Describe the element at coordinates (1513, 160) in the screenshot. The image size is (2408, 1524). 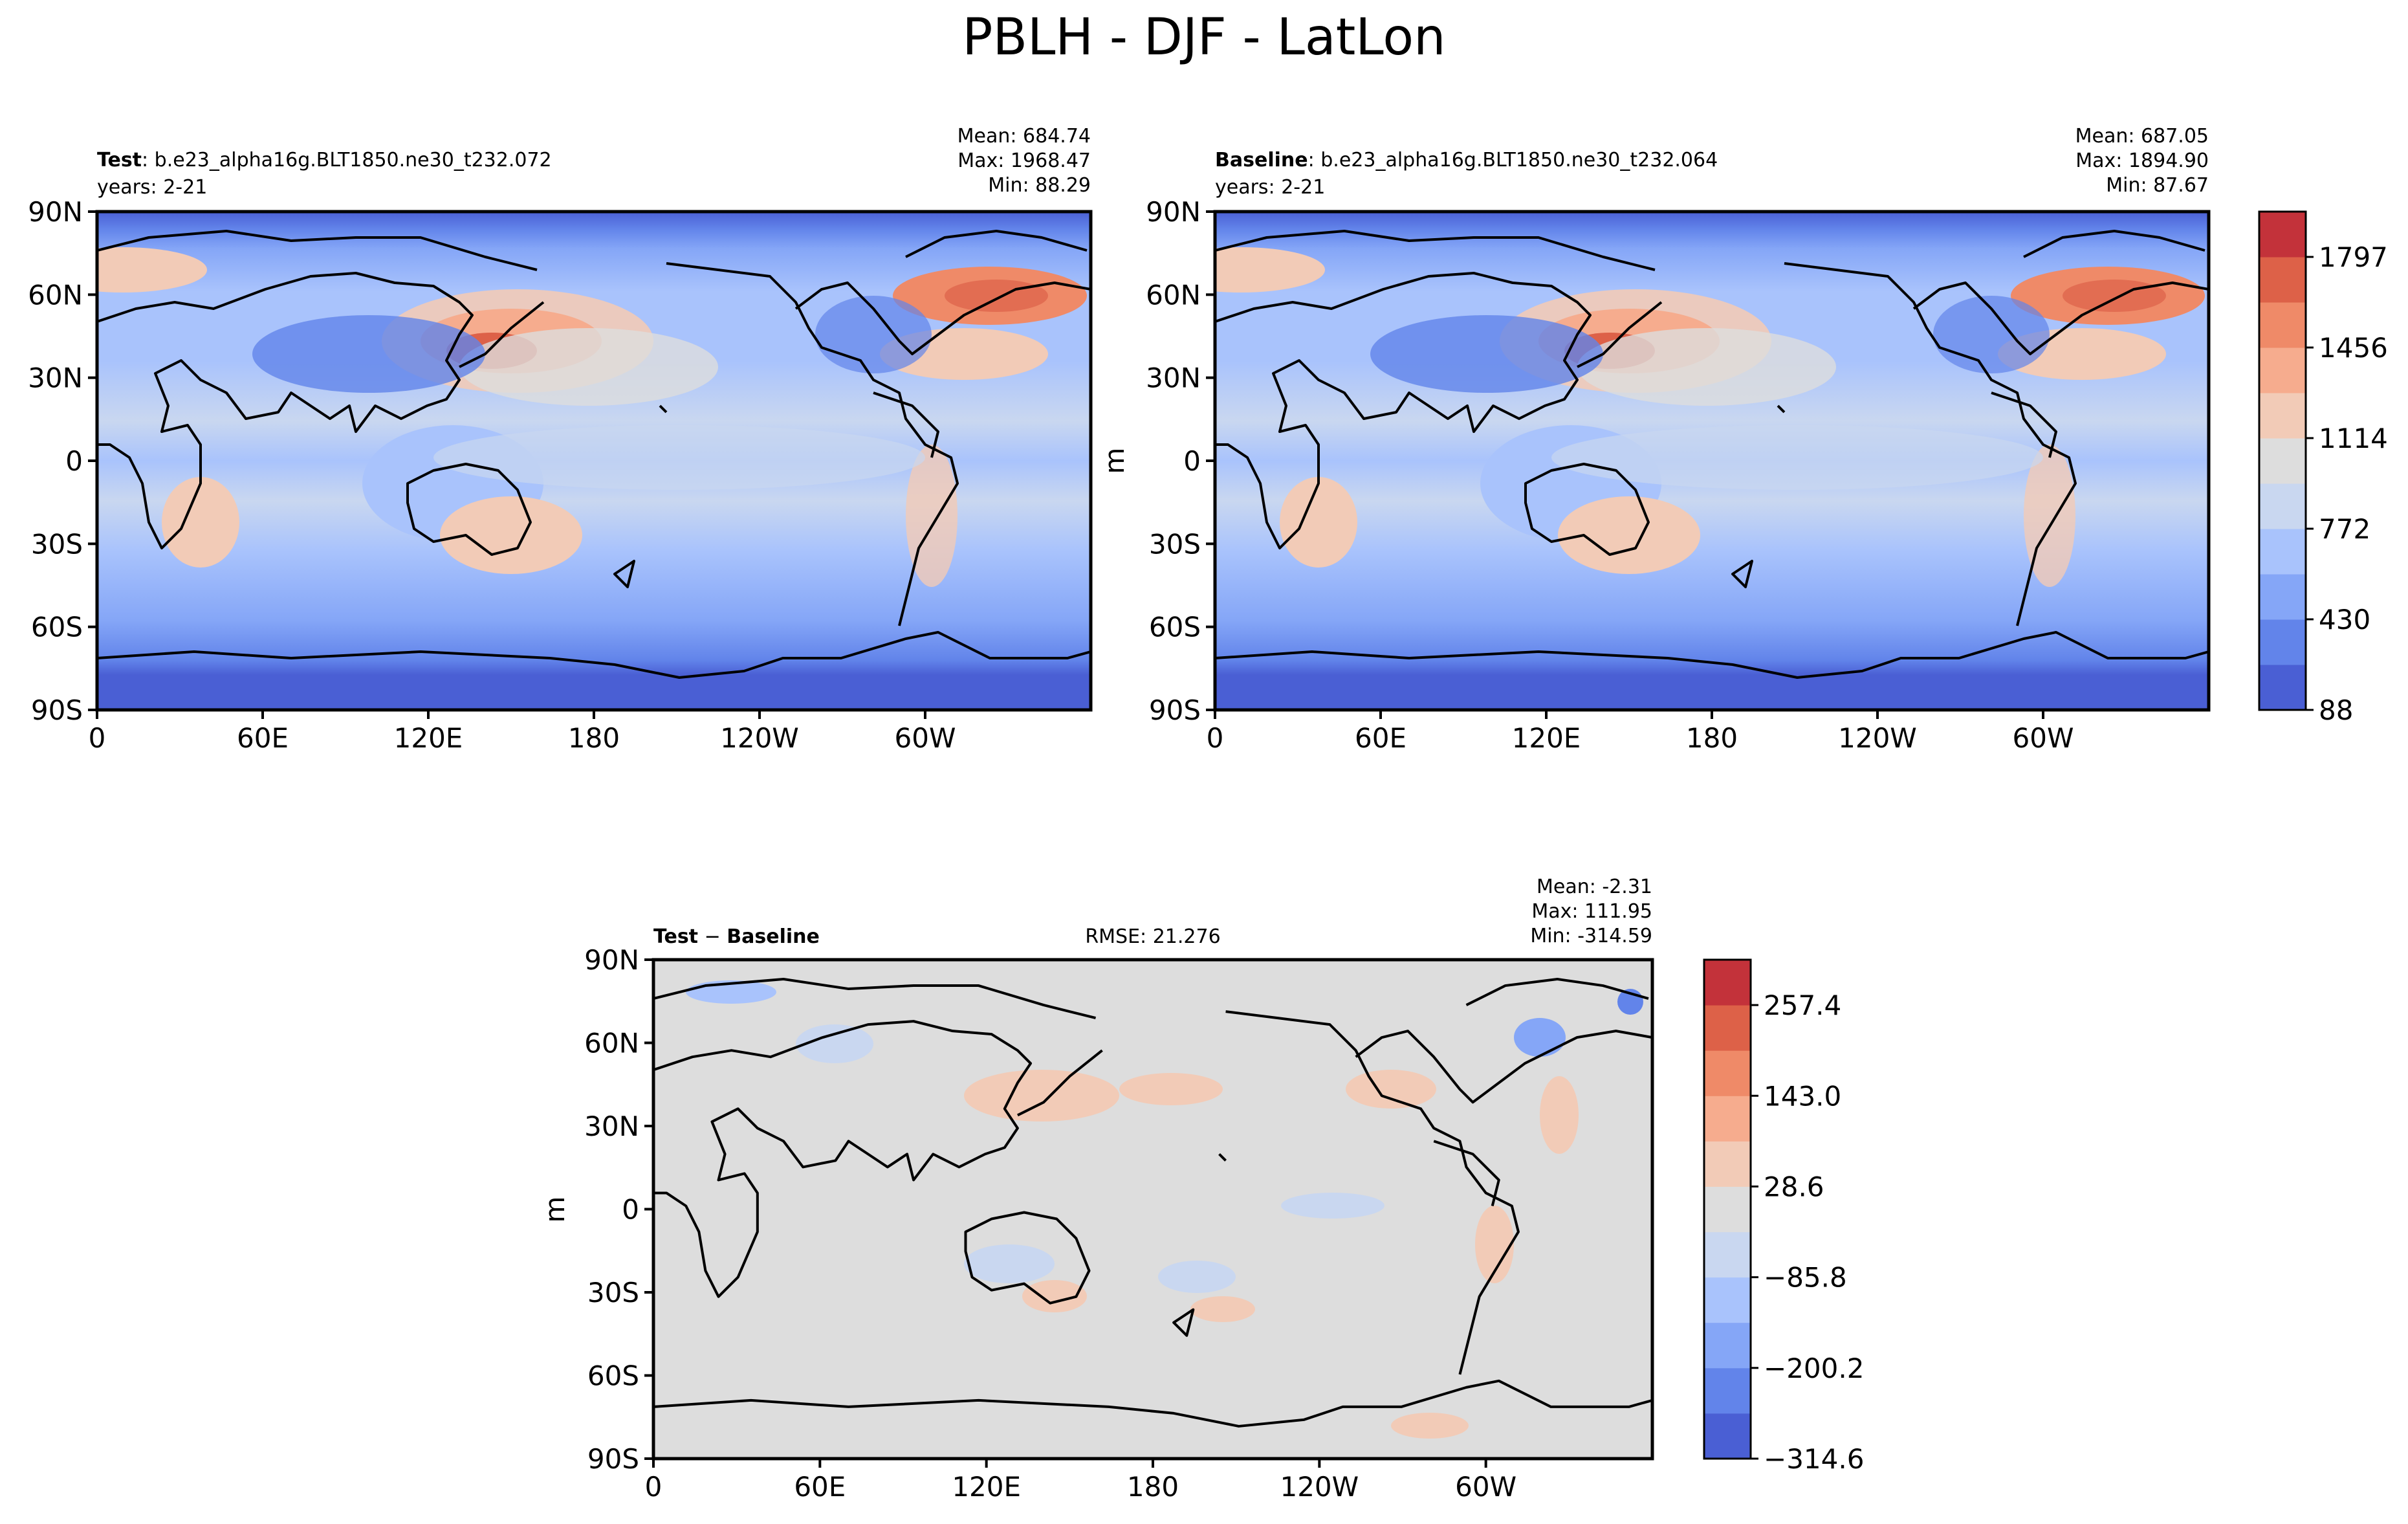
I see `panel-baseline-label-rest: : b.e23_alpha16g.BLT1850.ne30_t232.064` at that location.